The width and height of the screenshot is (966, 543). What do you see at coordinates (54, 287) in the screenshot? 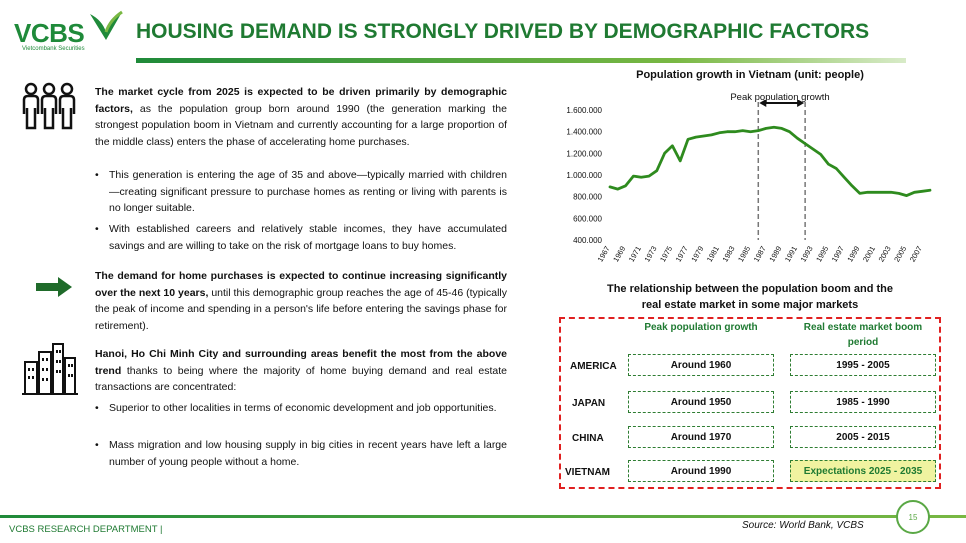
I see `arrow-right-icon` at bounding box center [54, 287].